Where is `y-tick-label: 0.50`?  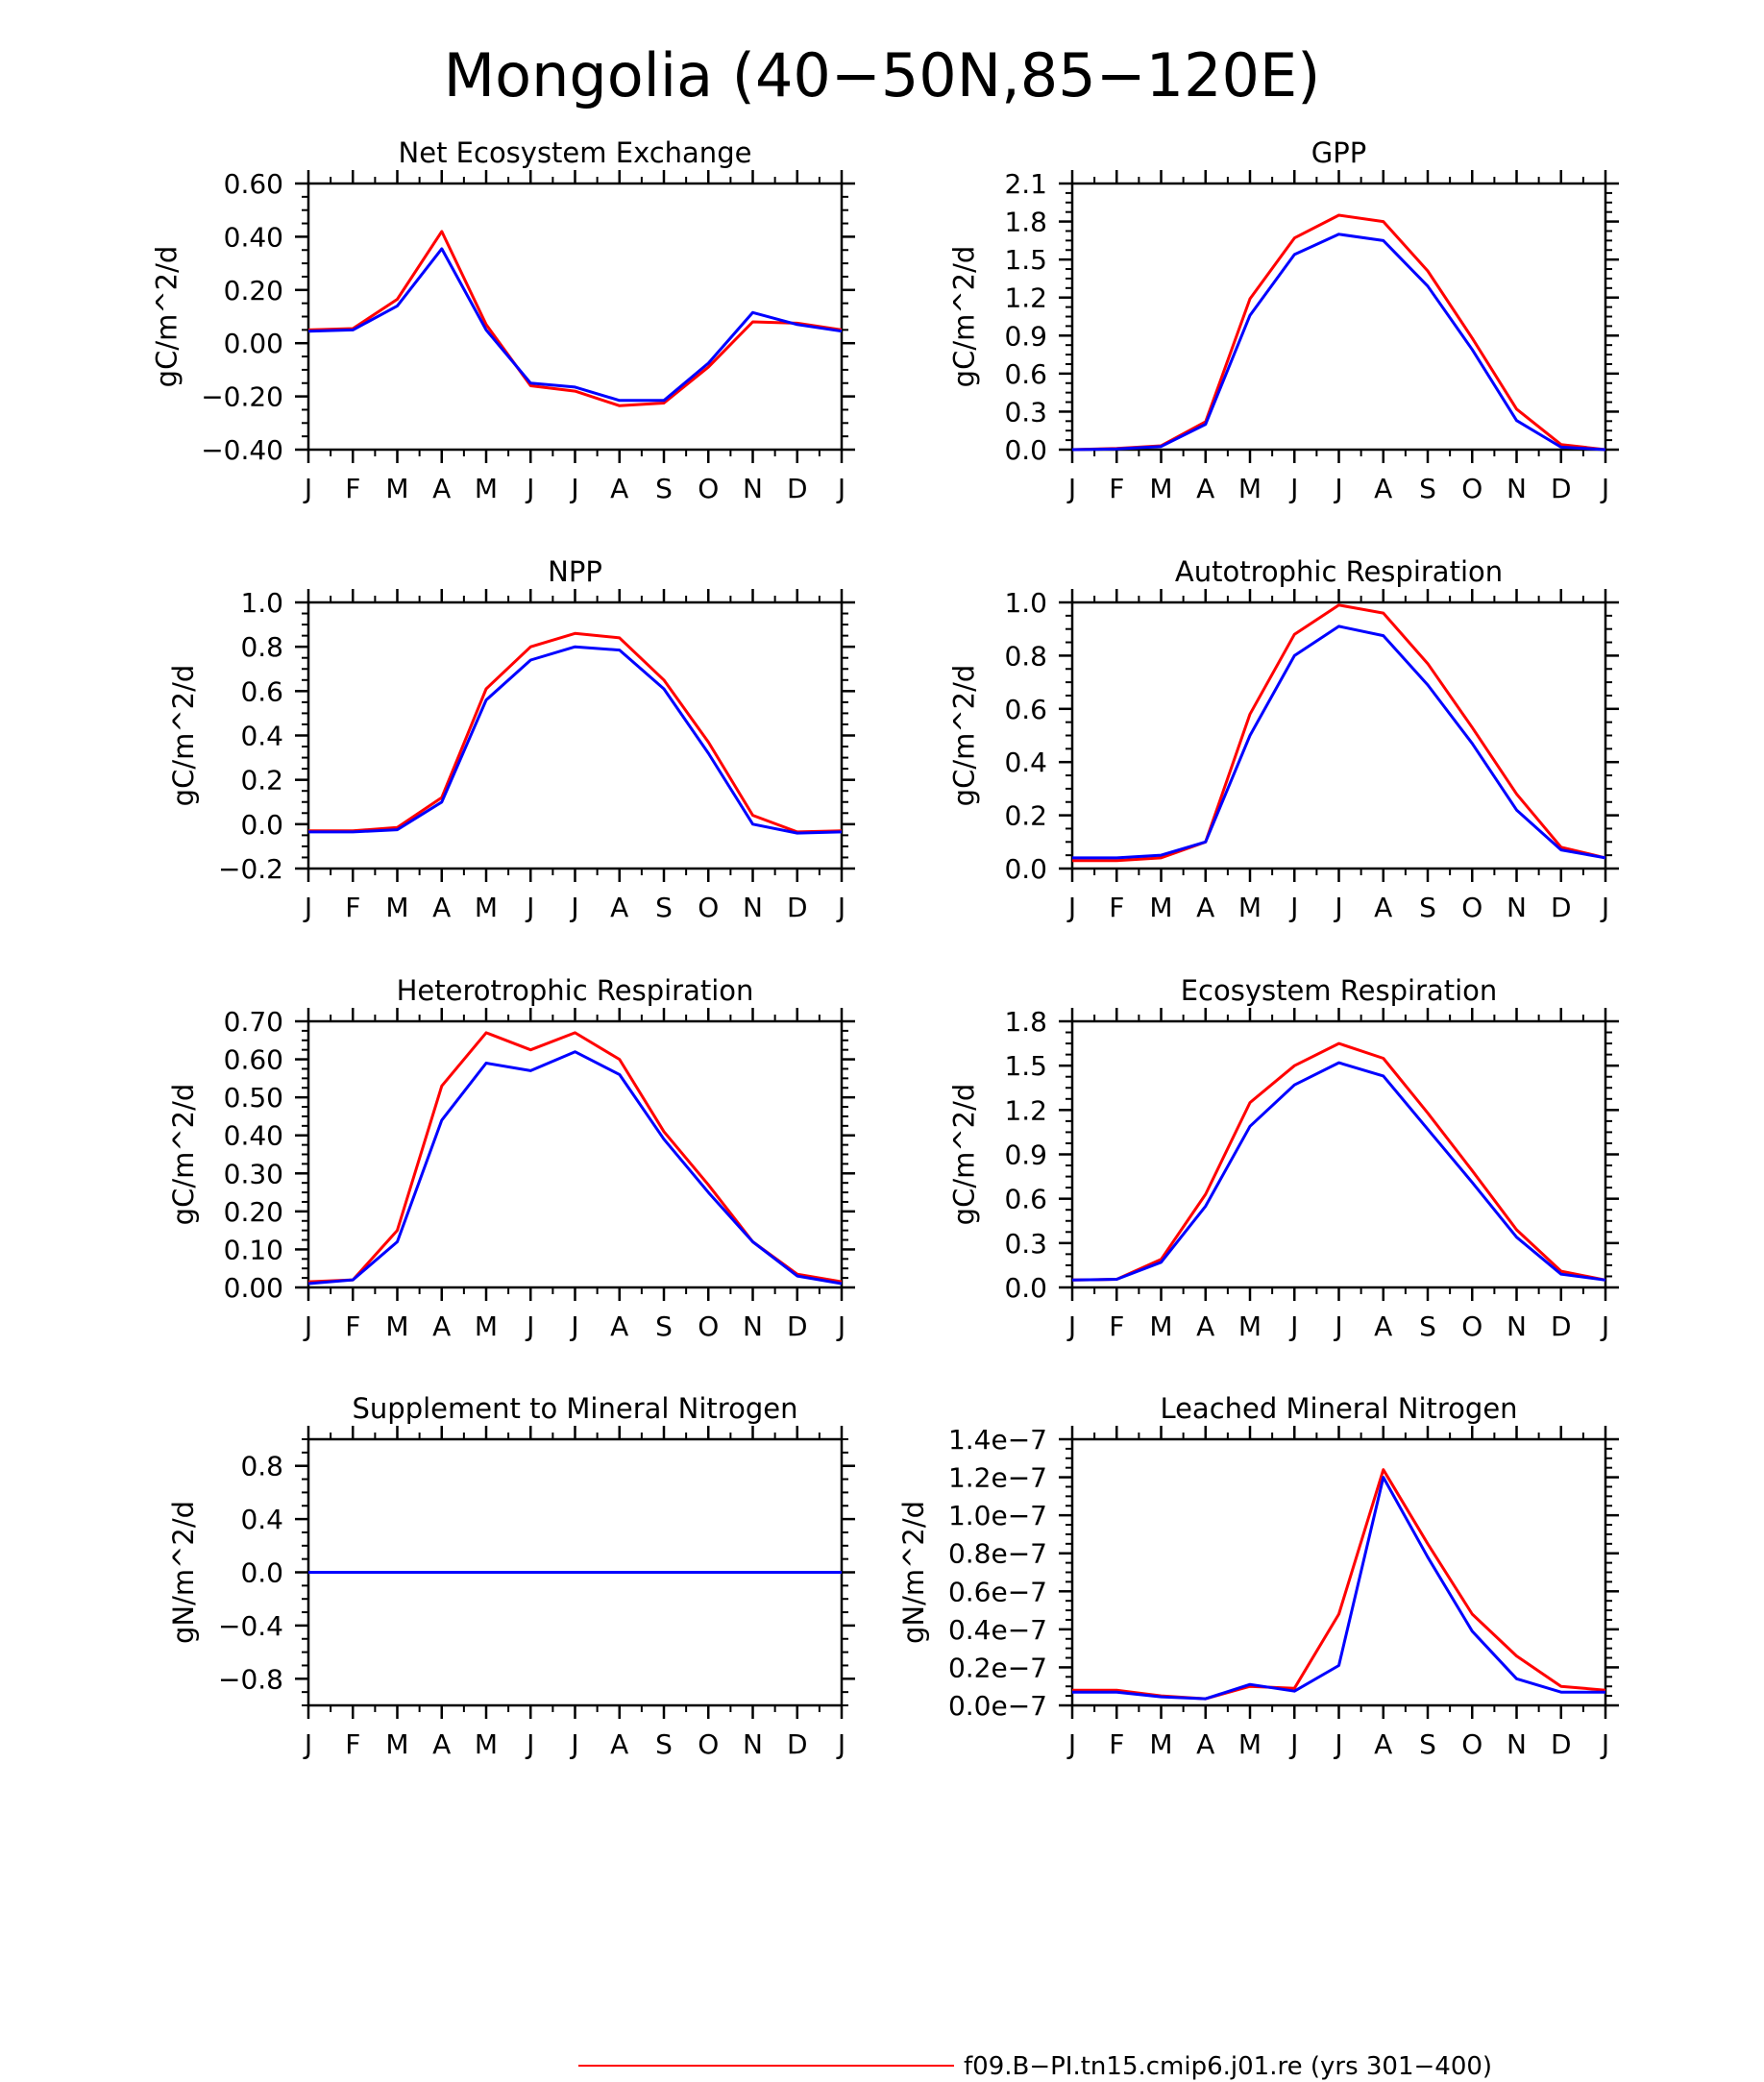 y-tick-label: 0.50 is located at coordinates (254, 1098).